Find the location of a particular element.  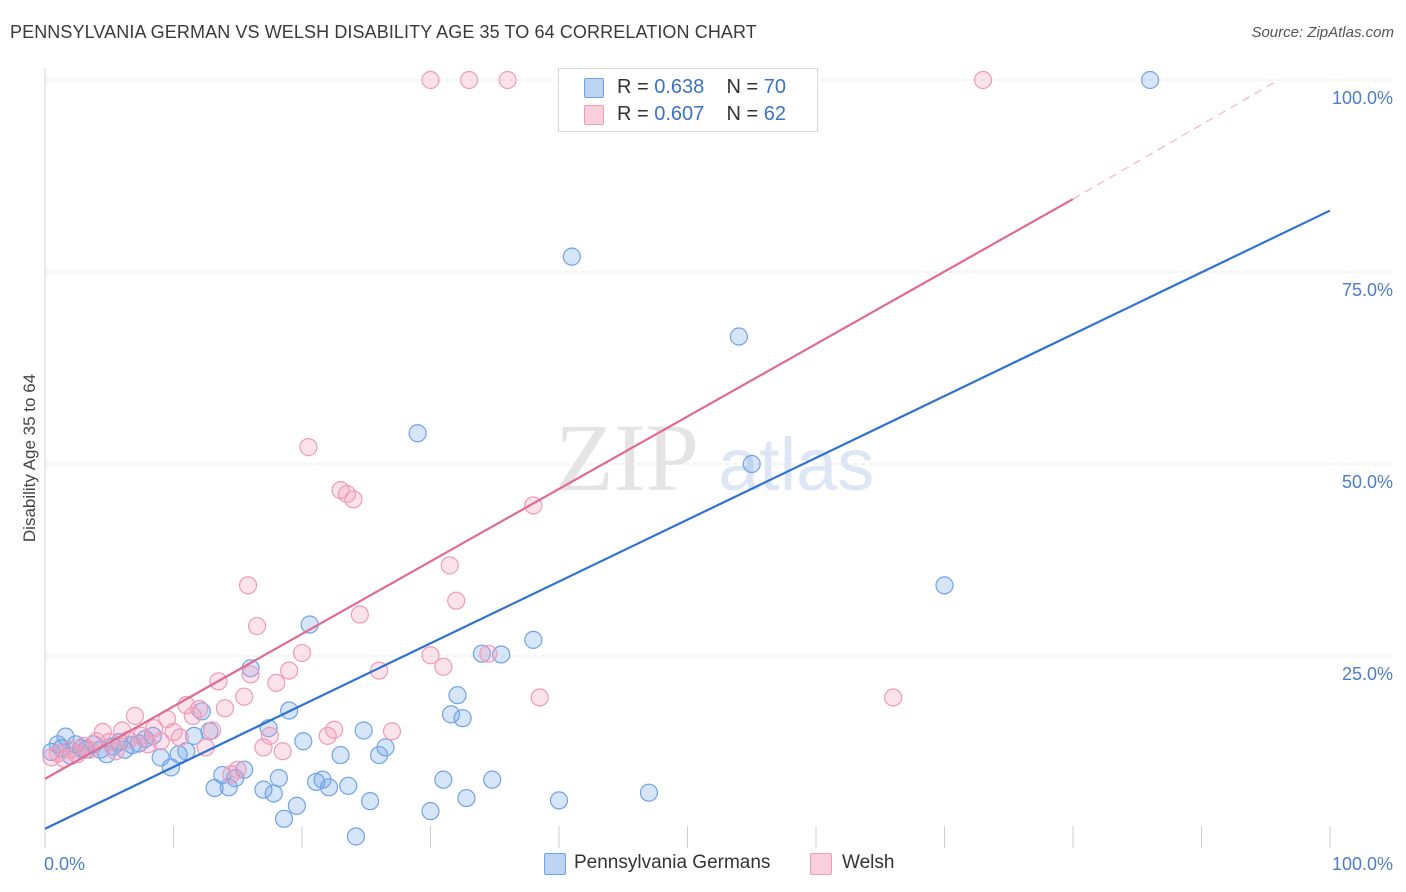

stats-legend: R = 0.638 N = 70 R = 0.607 N = 62 is located at coordinates (688, 100).